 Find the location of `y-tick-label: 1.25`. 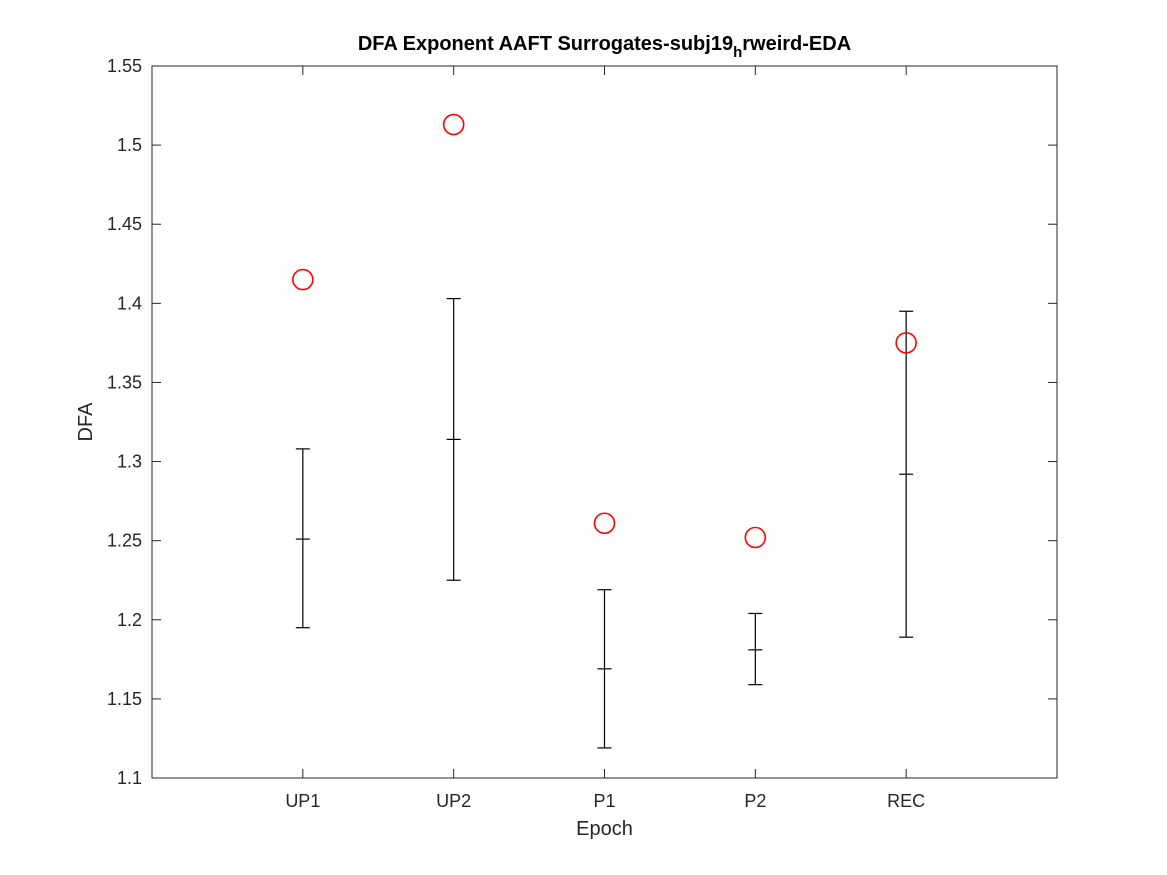

y-tick-label: 1.25 is located at coordinates (124, 541).